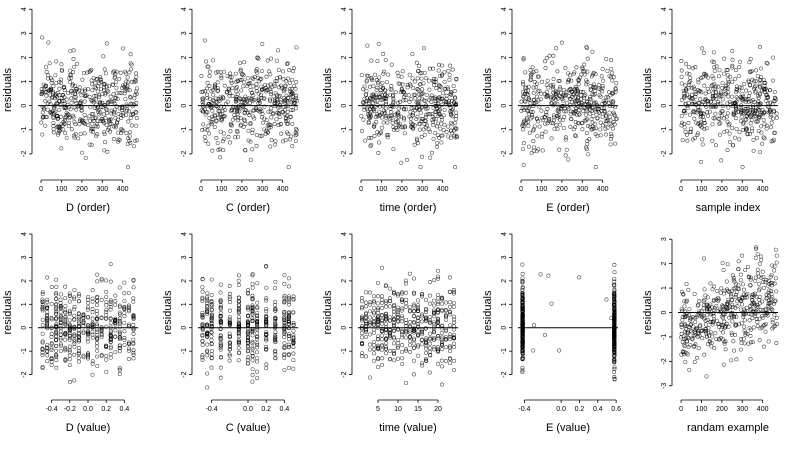  Describe the element at coordinates (184, 328) in the screenshot. I see `y-tick-label: 0` at that location.